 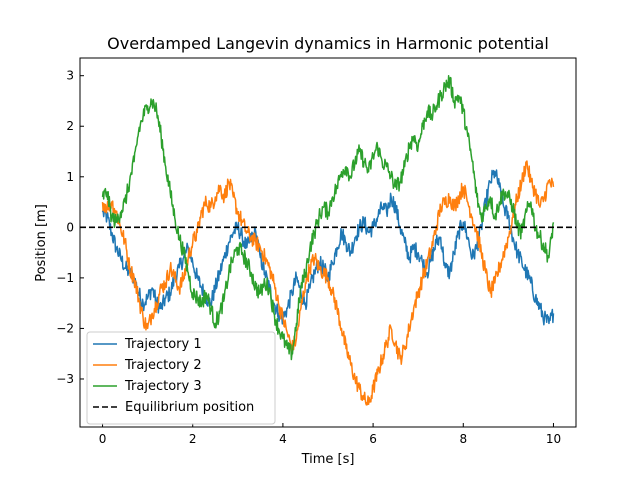 What do you see at coordinates (65, 328) in the screenshot?
I see `y-tick-label: −2` at bounding box center [65, 328].